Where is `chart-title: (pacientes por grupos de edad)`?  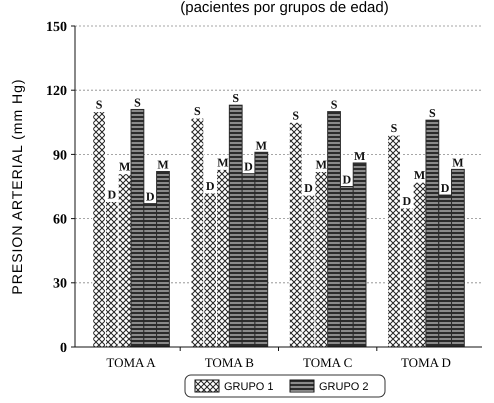
chart-title: (pacientes por grupos de edad) is located at coordinates (284, 8).